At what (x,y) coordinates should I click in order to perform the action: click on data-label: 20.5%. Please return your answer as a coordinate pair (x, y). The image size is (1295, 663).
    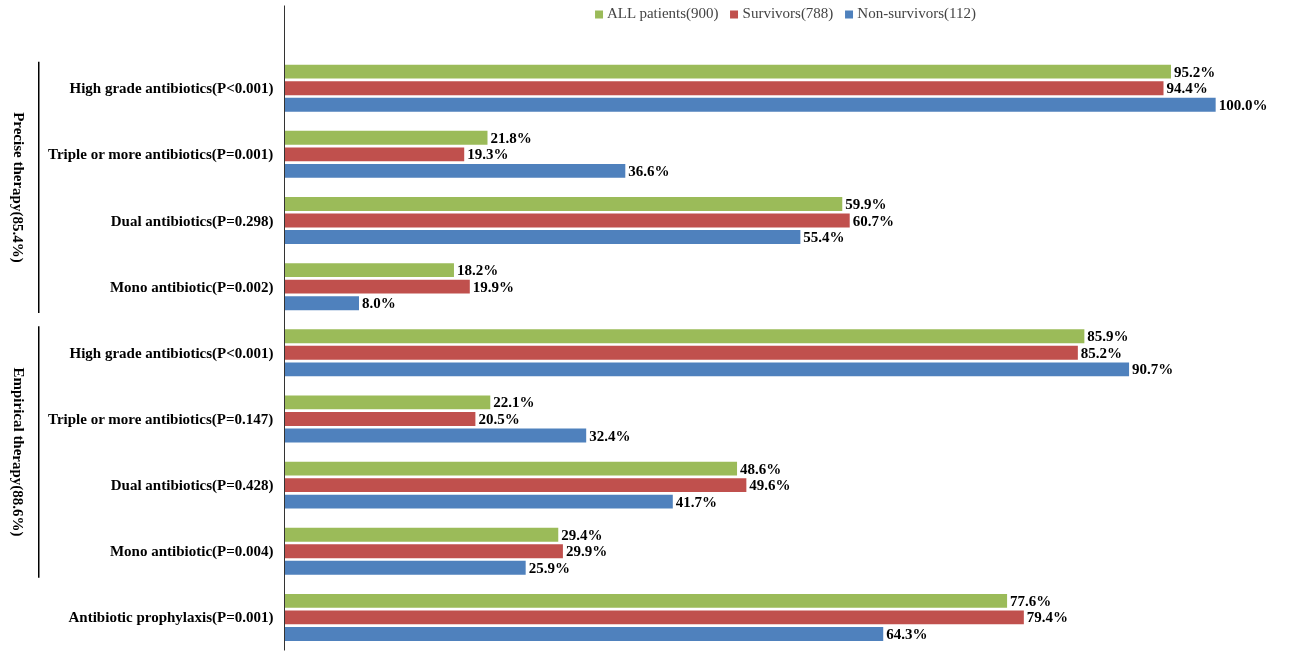
    Looking at the image, I should click on (499, 418).